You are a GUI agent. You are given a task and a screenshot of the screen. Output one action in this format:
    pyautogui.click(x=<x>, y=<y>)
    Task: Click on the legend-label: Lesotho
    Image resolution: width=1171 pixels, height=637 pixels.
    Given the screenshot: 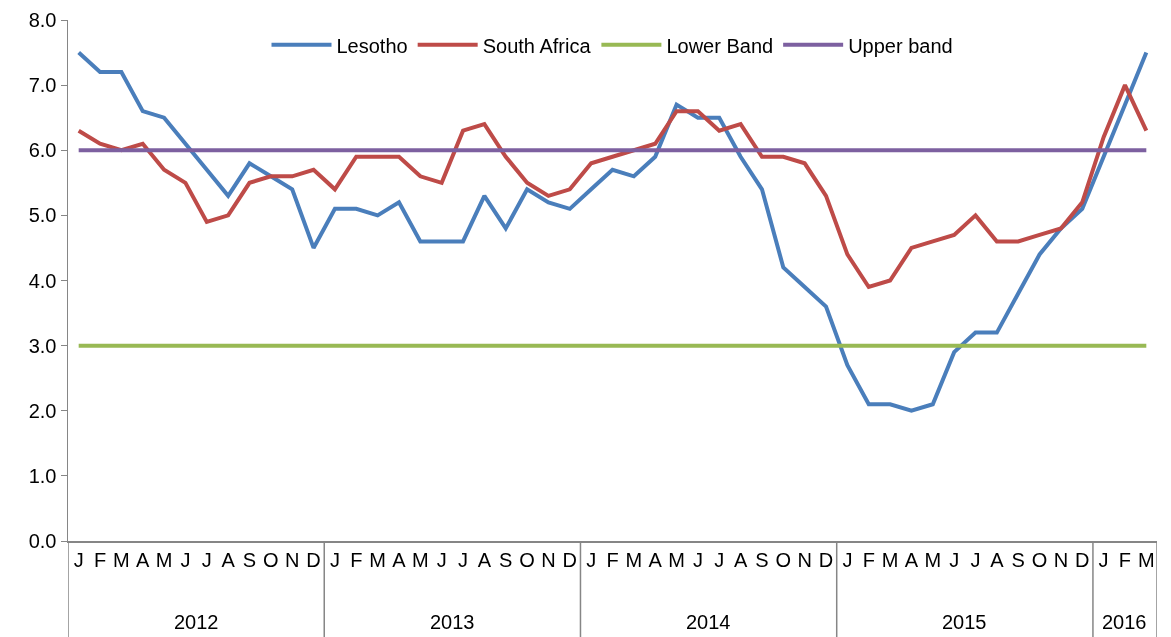 What is the action you would take?
    pyautogui.click(x=372, y=45)
    